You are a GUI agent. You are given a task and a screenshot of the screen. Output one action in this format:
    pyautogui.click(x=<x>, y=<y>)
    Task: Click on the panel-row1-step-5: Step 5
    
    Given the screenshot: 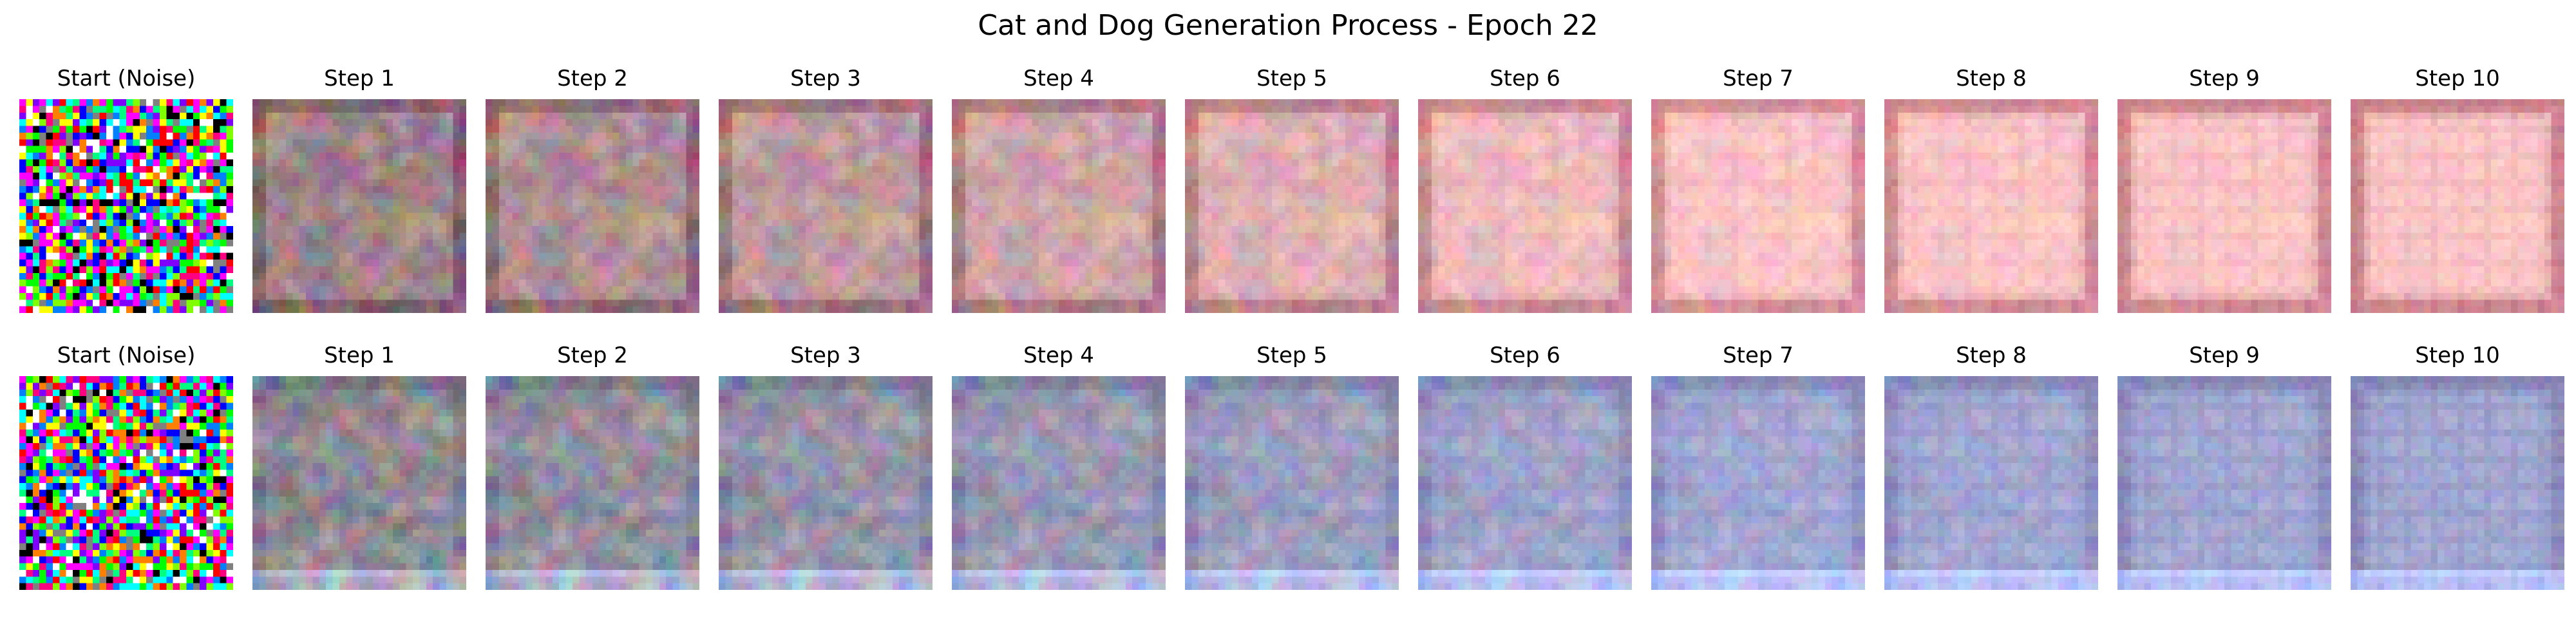 What is the action you would take?
    pyautogui.click(x=1292, y=189)
    